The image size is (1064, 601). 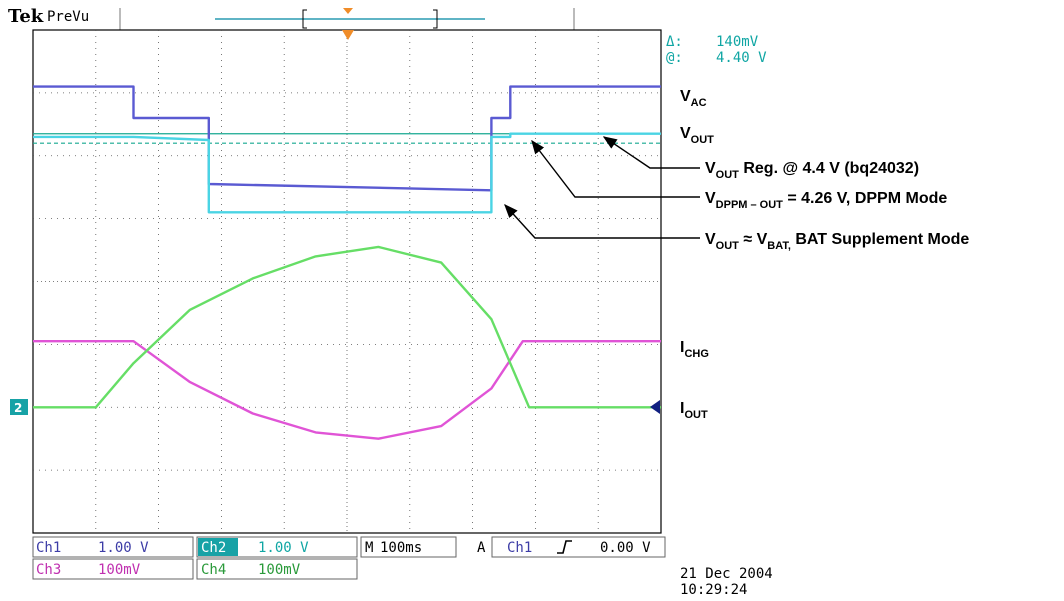 I want to click on timebase-value: 100ms, so click(x=401, y=548).